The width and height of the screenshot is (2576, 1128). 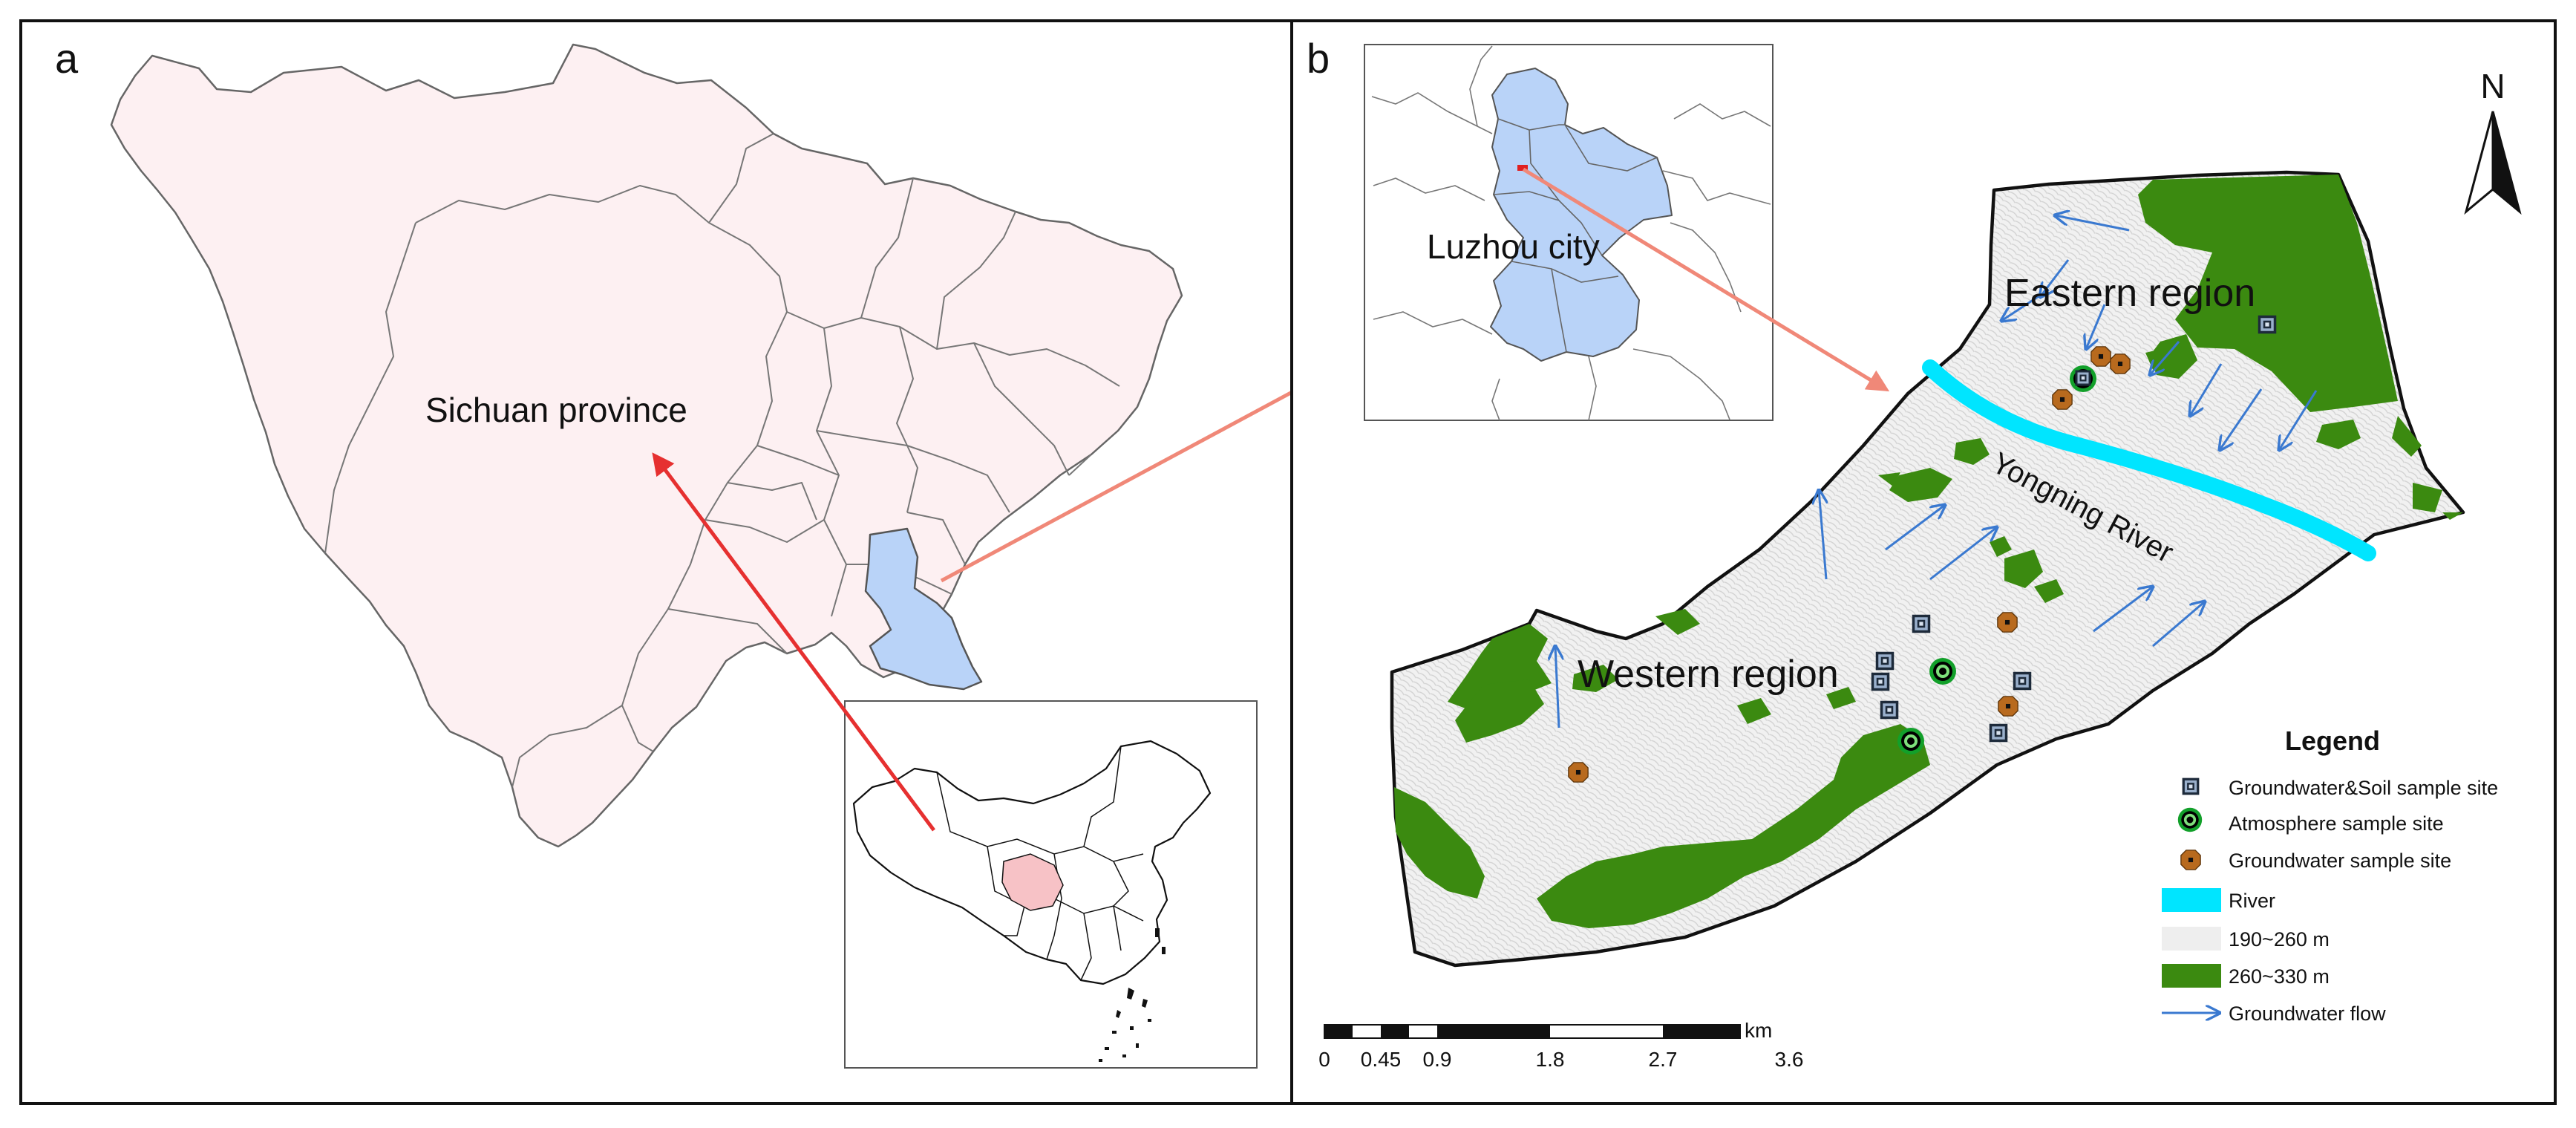 I want to click on legend-label-atmosphere: Atmosphere sample site, so click(x=2336, y=823).